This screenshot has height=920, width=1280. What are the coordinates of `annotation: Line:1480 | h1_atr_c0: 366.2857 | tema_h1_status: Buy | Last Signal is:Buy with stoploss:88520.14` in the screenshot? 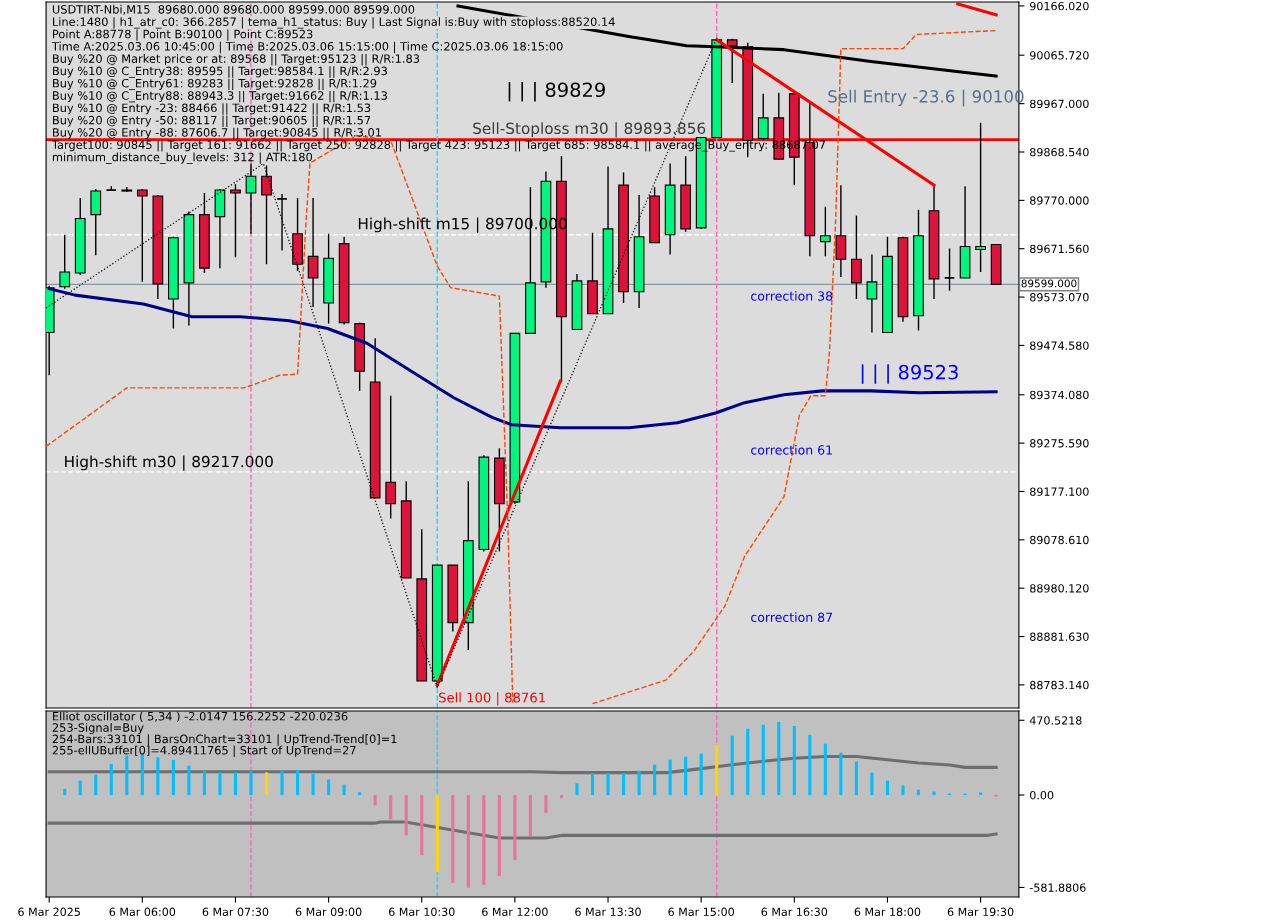 It's located at (334, 23).